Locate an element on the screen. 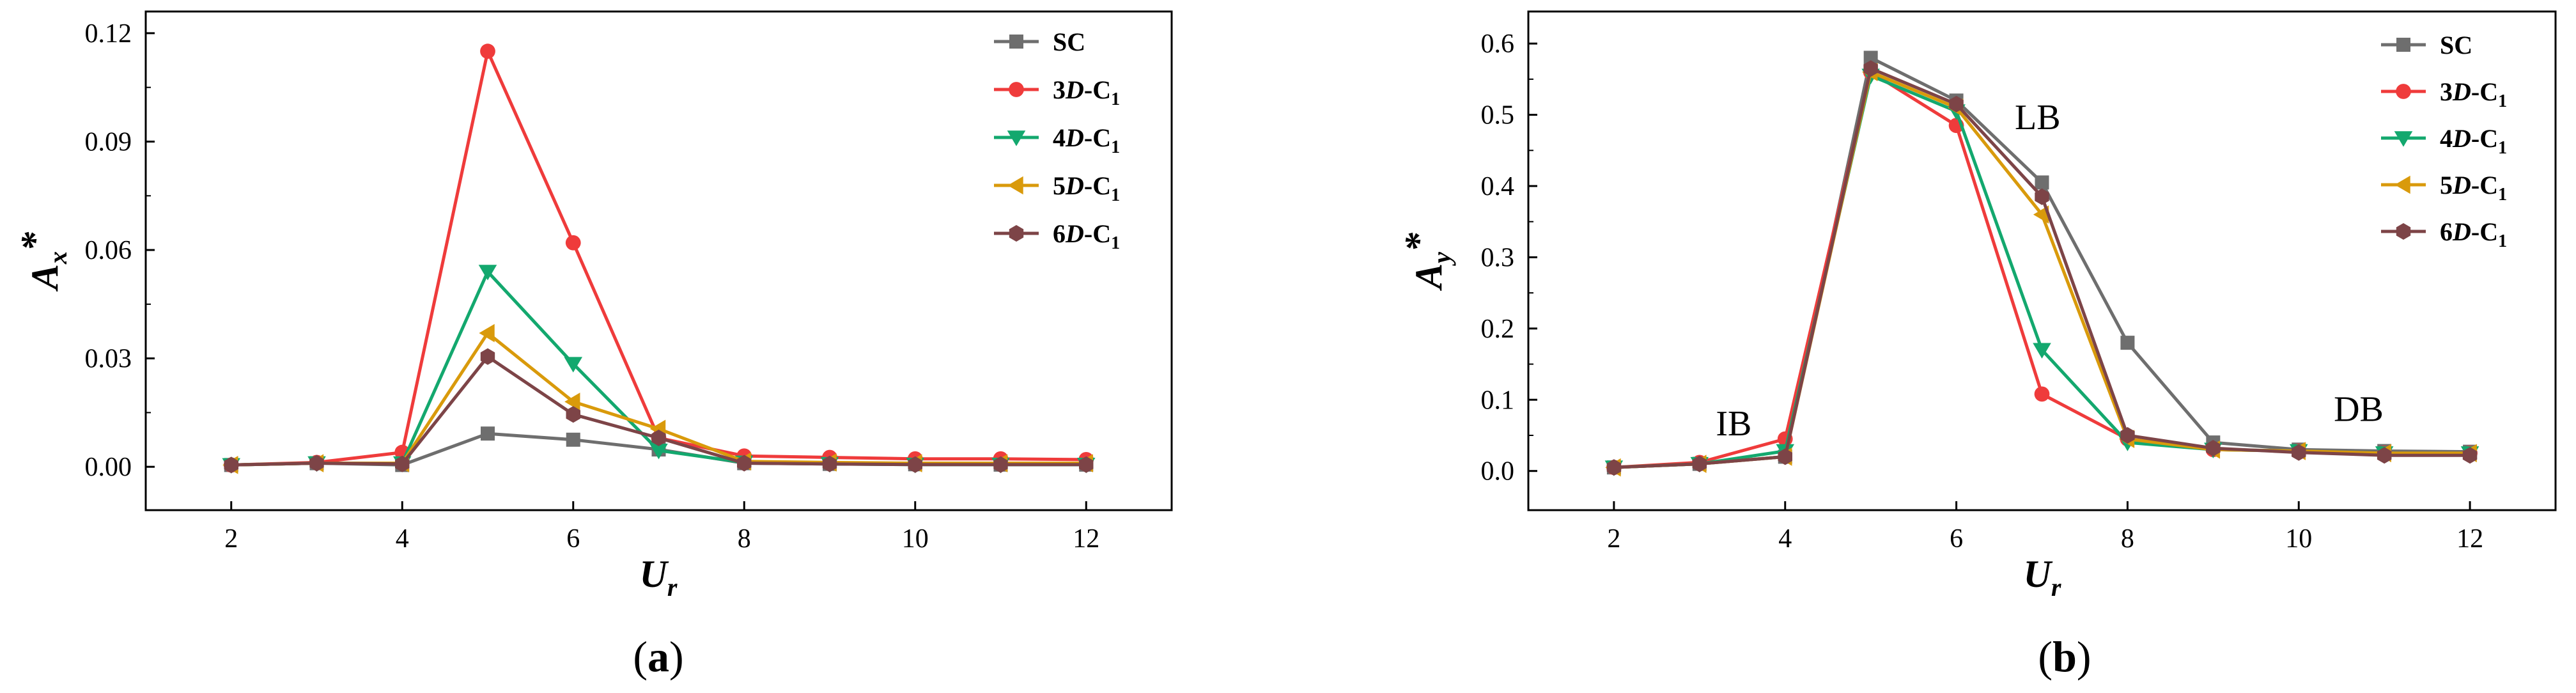  x-tick-label: 4 is located at coordinates (402, 539).